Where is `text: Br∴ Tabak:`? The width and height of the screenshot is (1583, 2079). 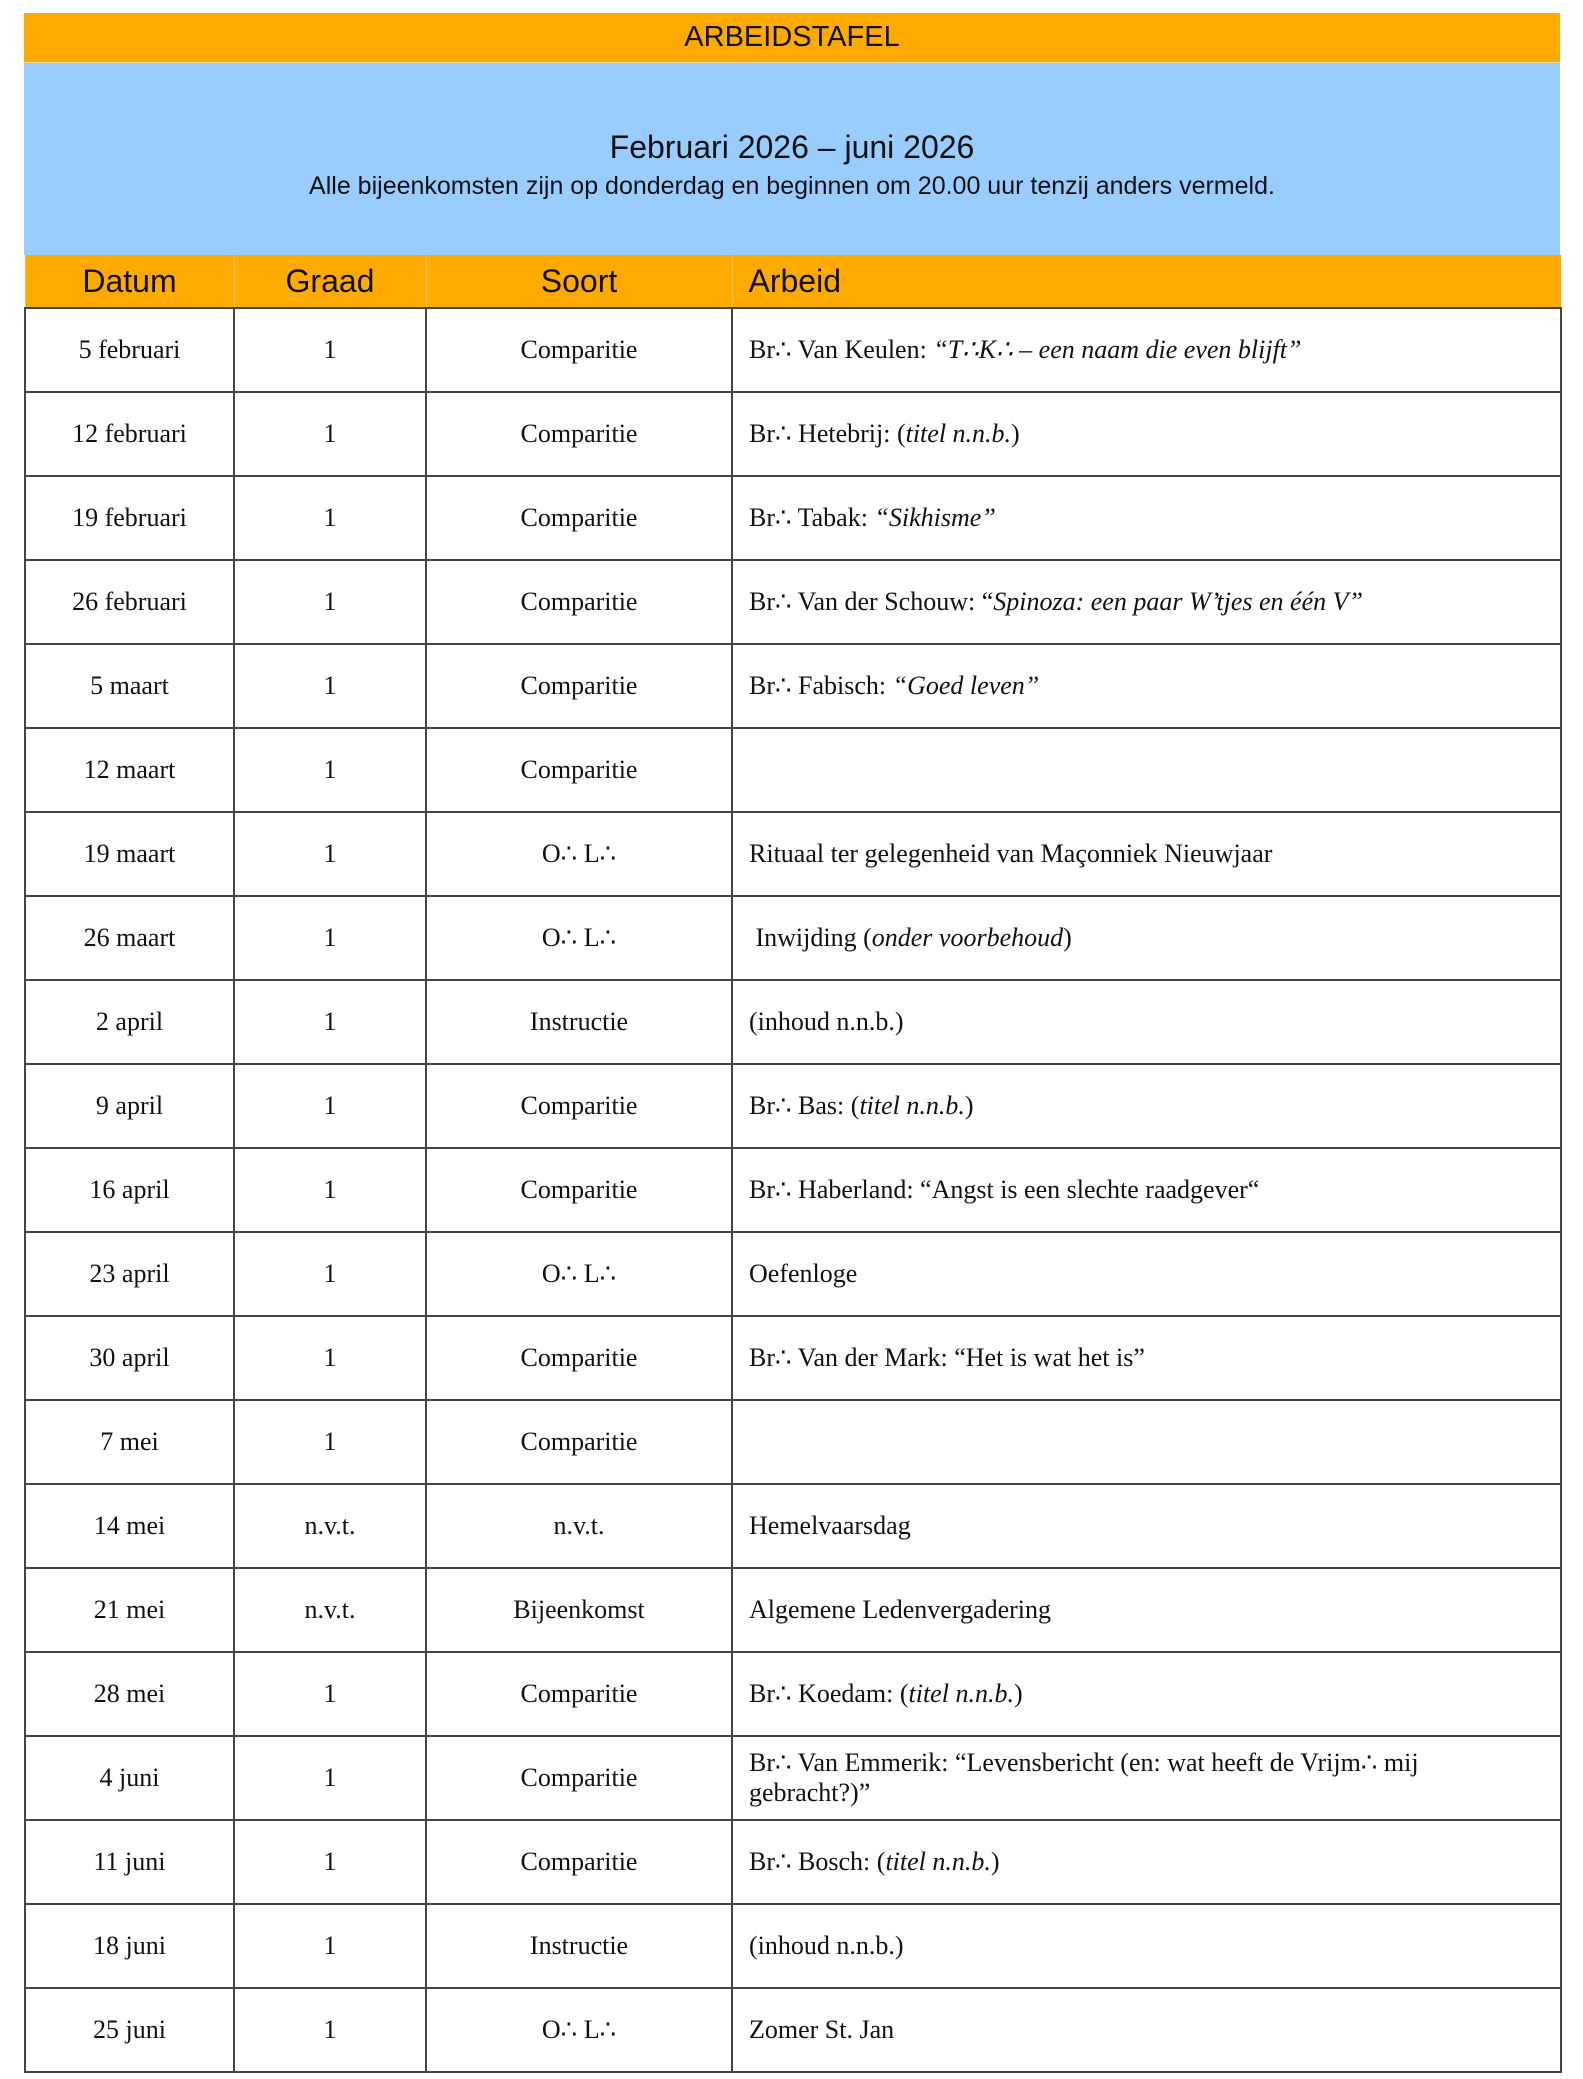 text: Br∴ Tabak: is located at coordinates (812, 517).